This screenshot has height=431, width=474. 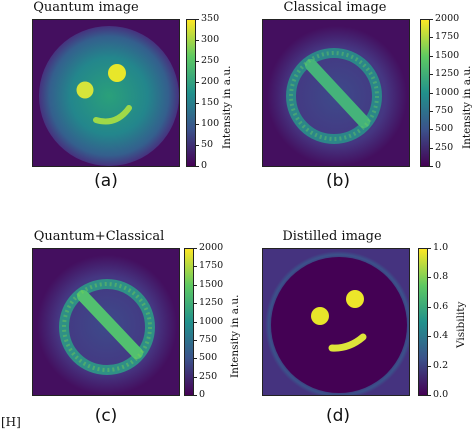 What do you see at coordinates (106, 416) in the screenshot?
I see `panel-c-tag: (c)` at bounding box center [106, 416].